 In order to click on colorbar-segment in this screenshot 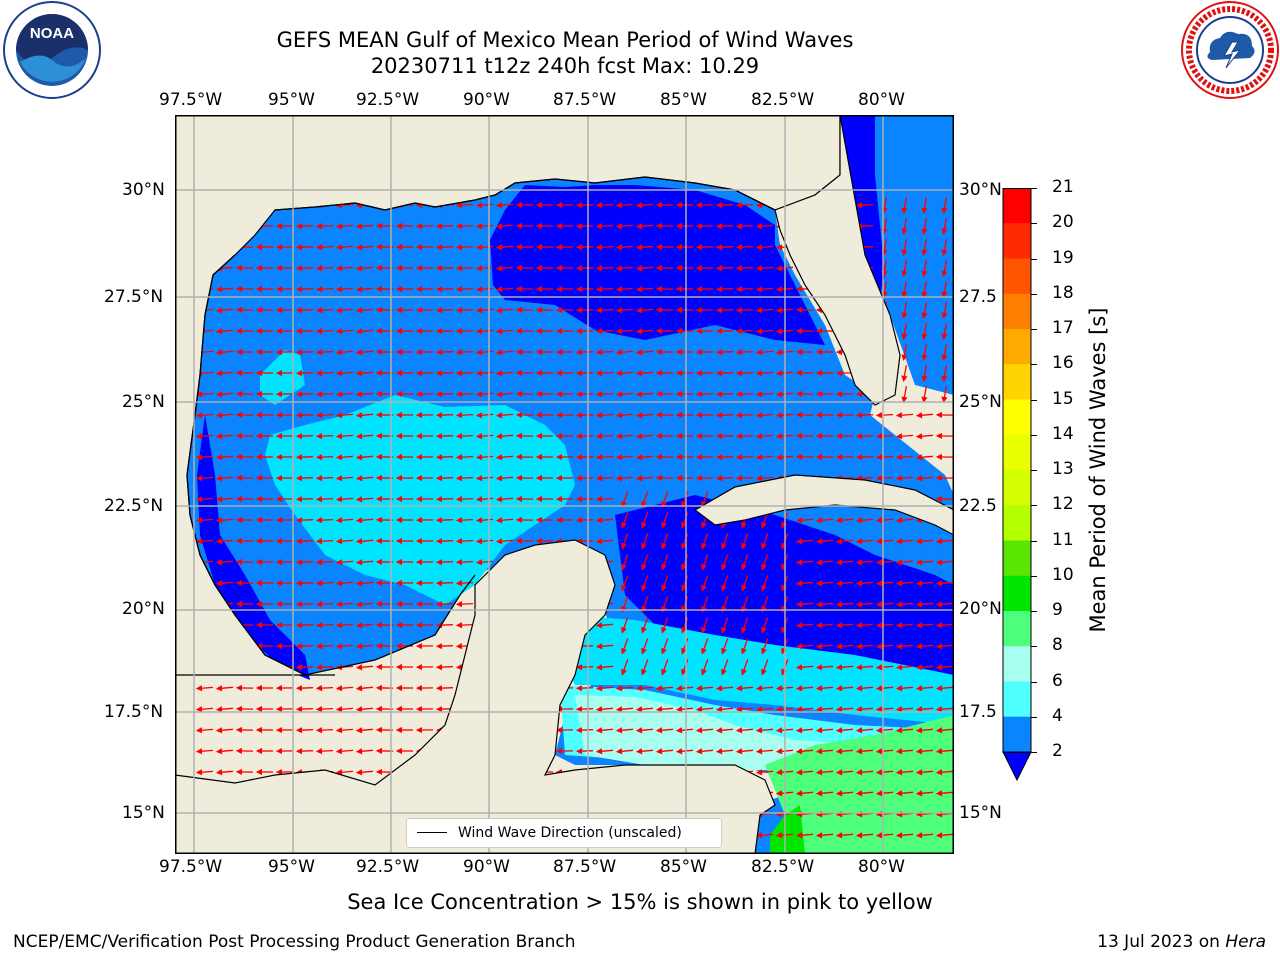, I will do `click(1017, 347)`.